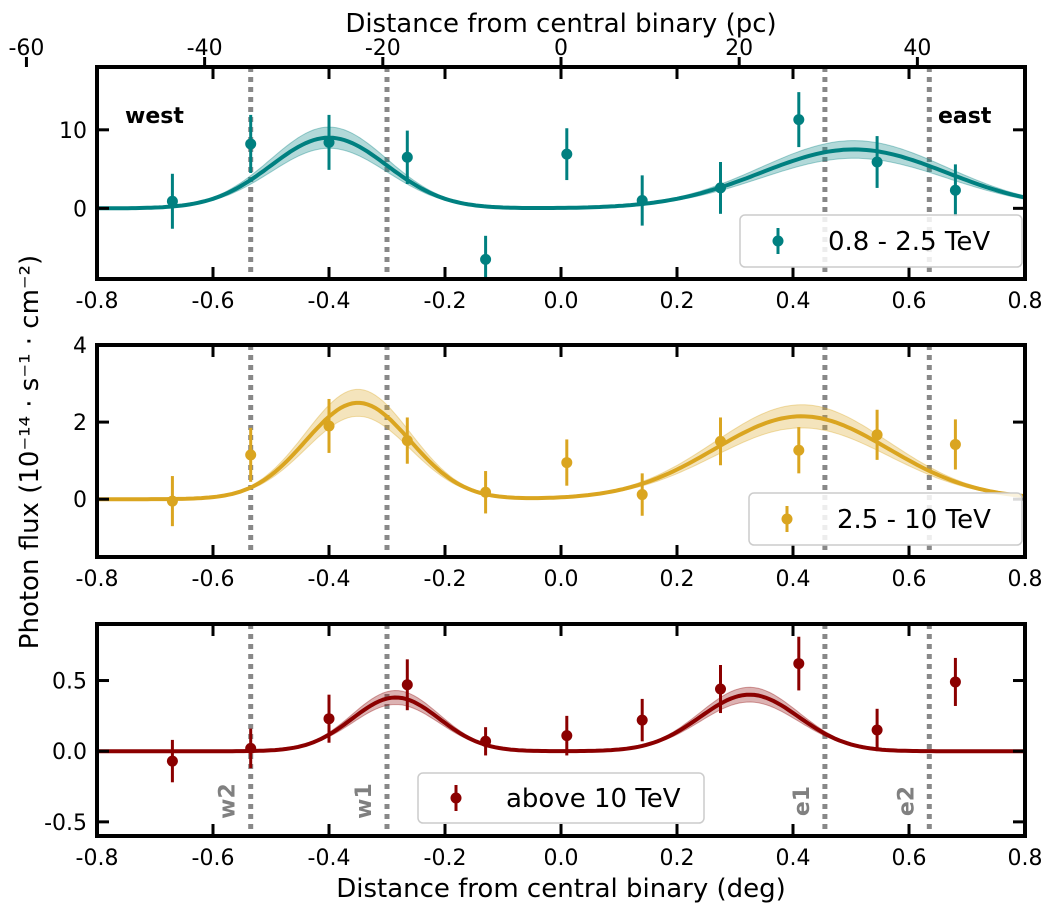 This screenshot has width=1056, height=914. What do you see at coordinates (802, 801) in the screenshot?
I see `region-marker-label: e1` at bounding box center [802, 801].